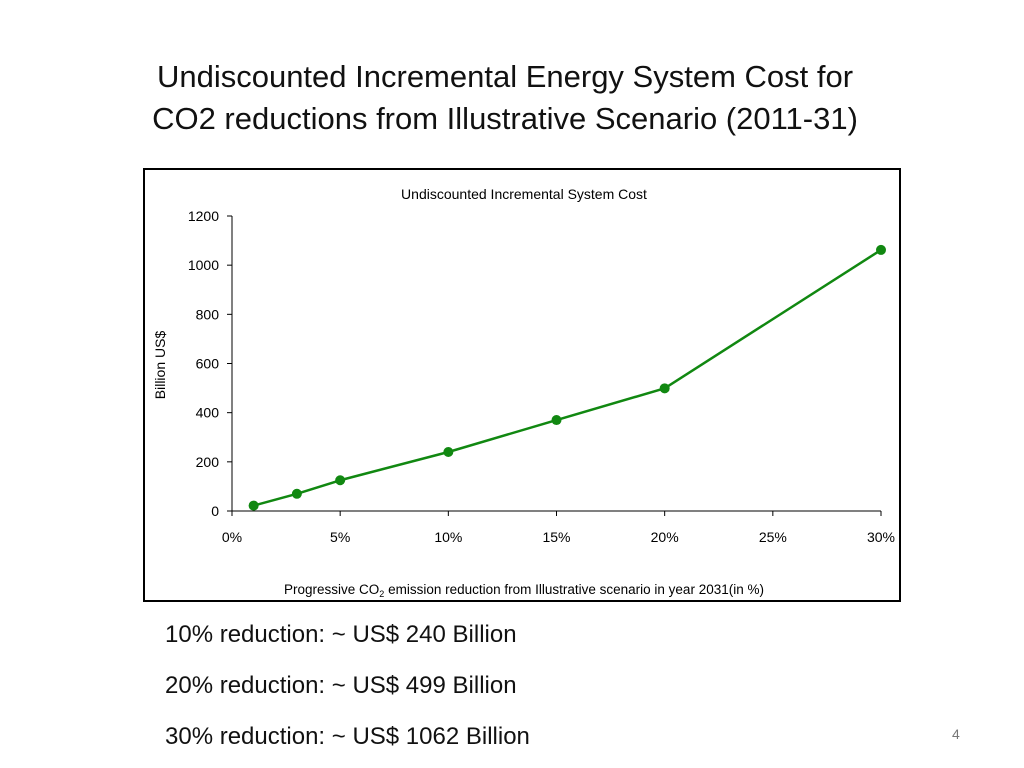  I want to click on y-tick-label: 0, so click(215, 511).